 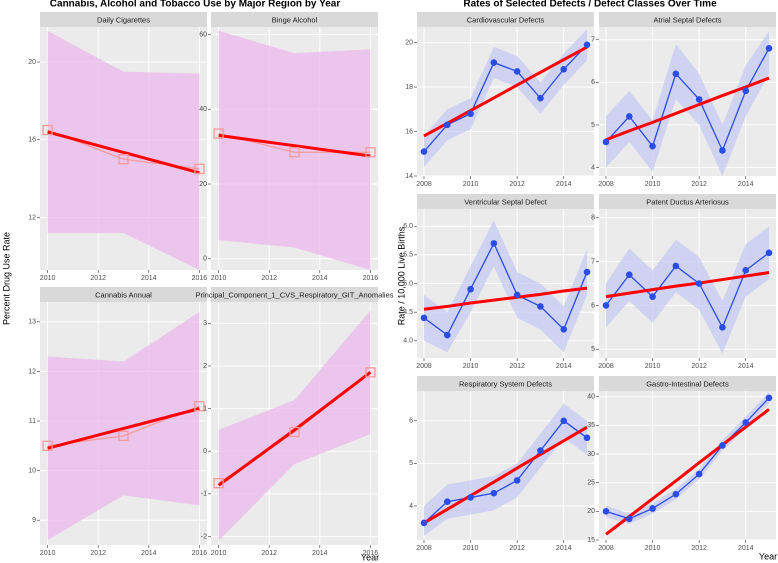 I want to click on y-tick-label: 8, so click(x=593, y=218).